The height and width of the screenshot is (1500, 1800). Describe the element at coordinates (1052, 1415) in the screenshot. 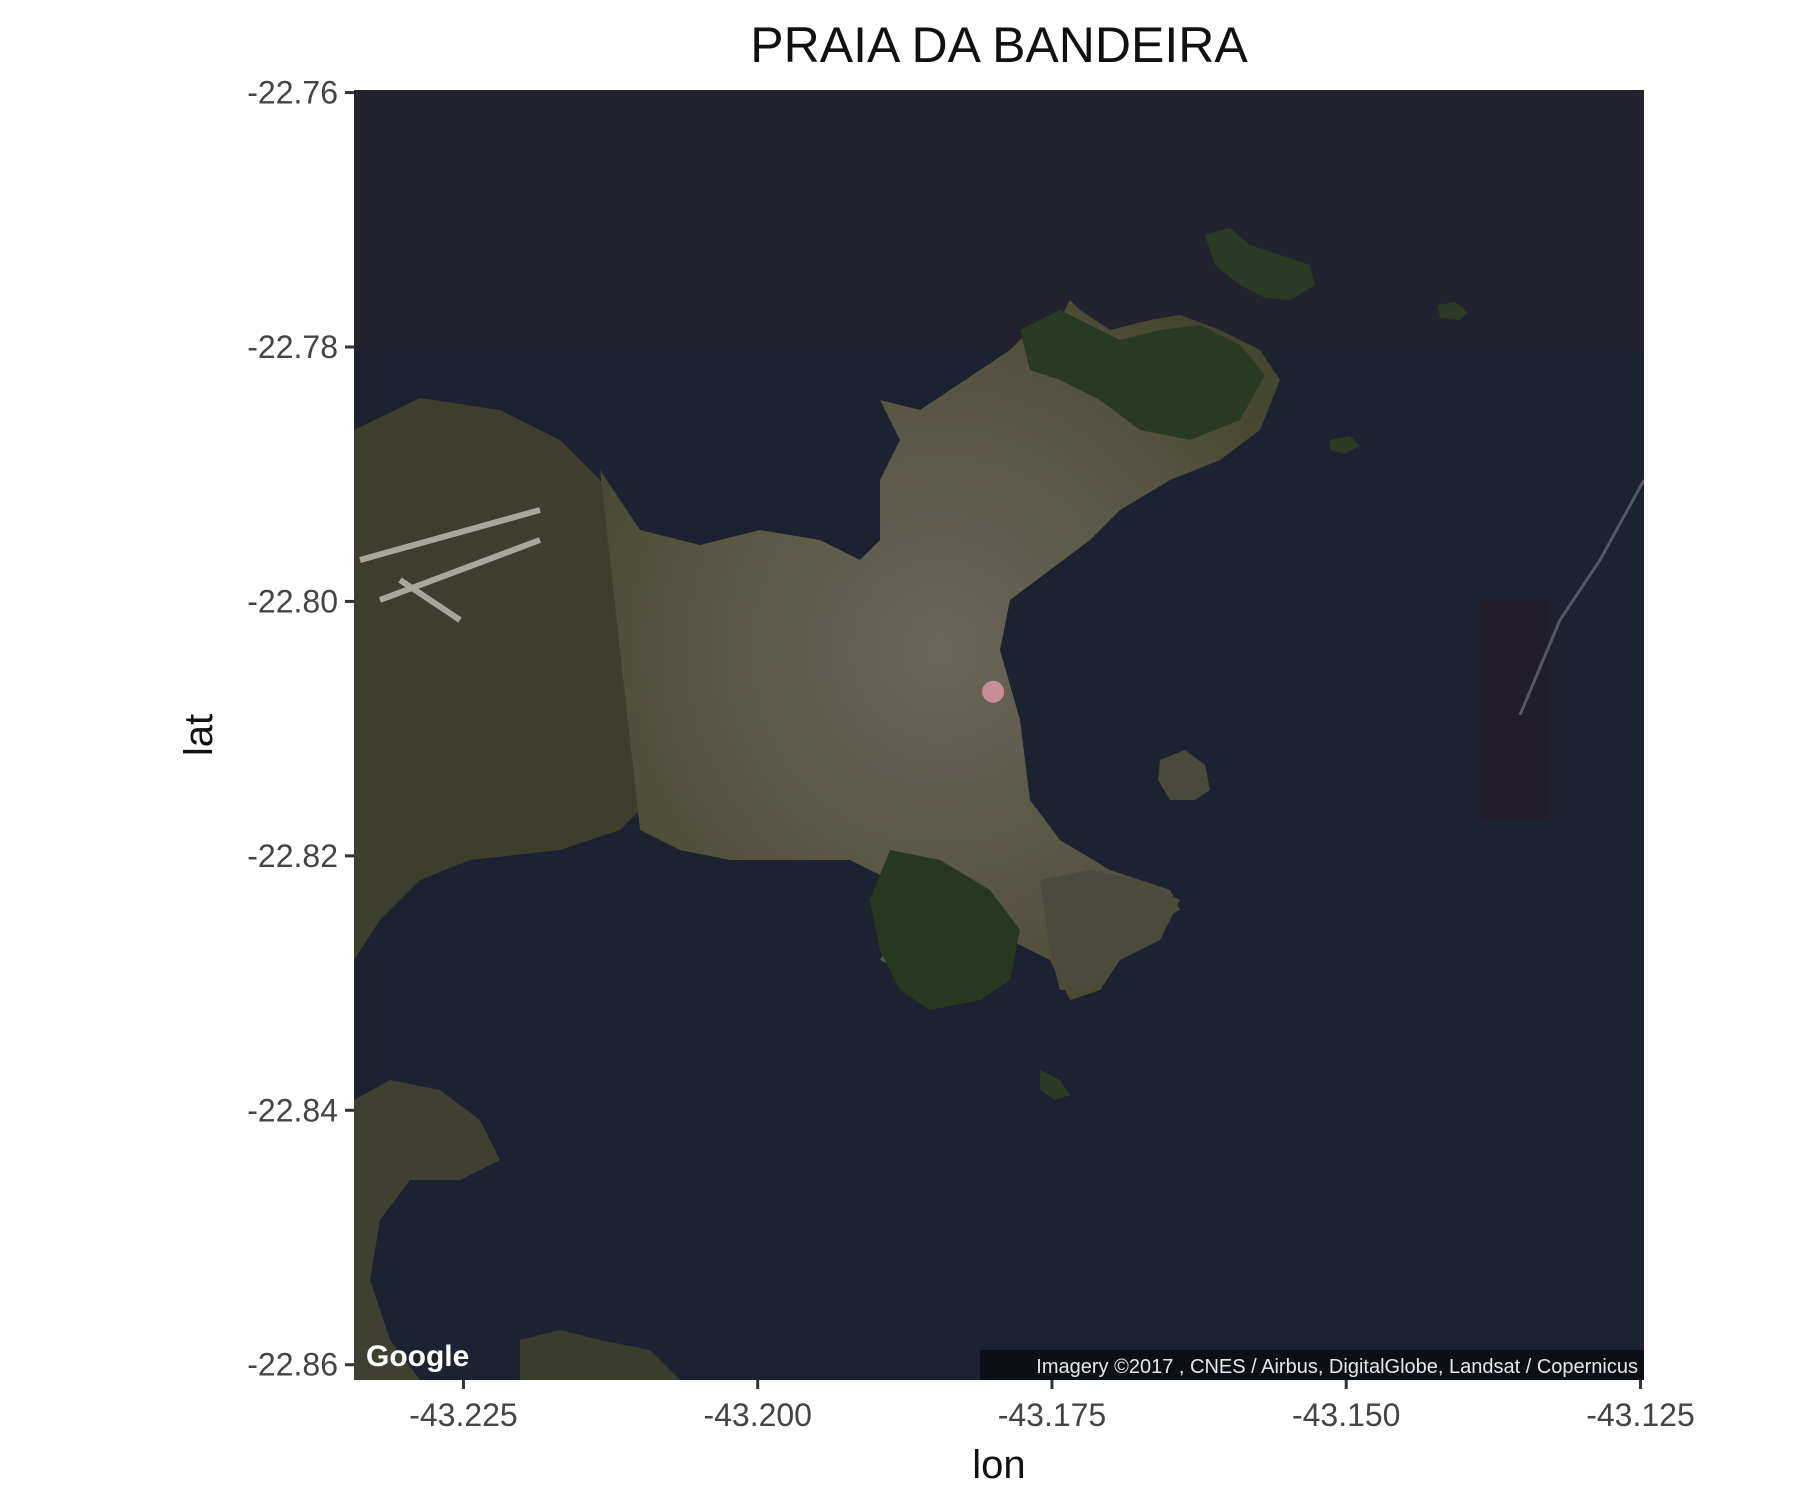

I see `x-tick-label: -43.175` at that location.